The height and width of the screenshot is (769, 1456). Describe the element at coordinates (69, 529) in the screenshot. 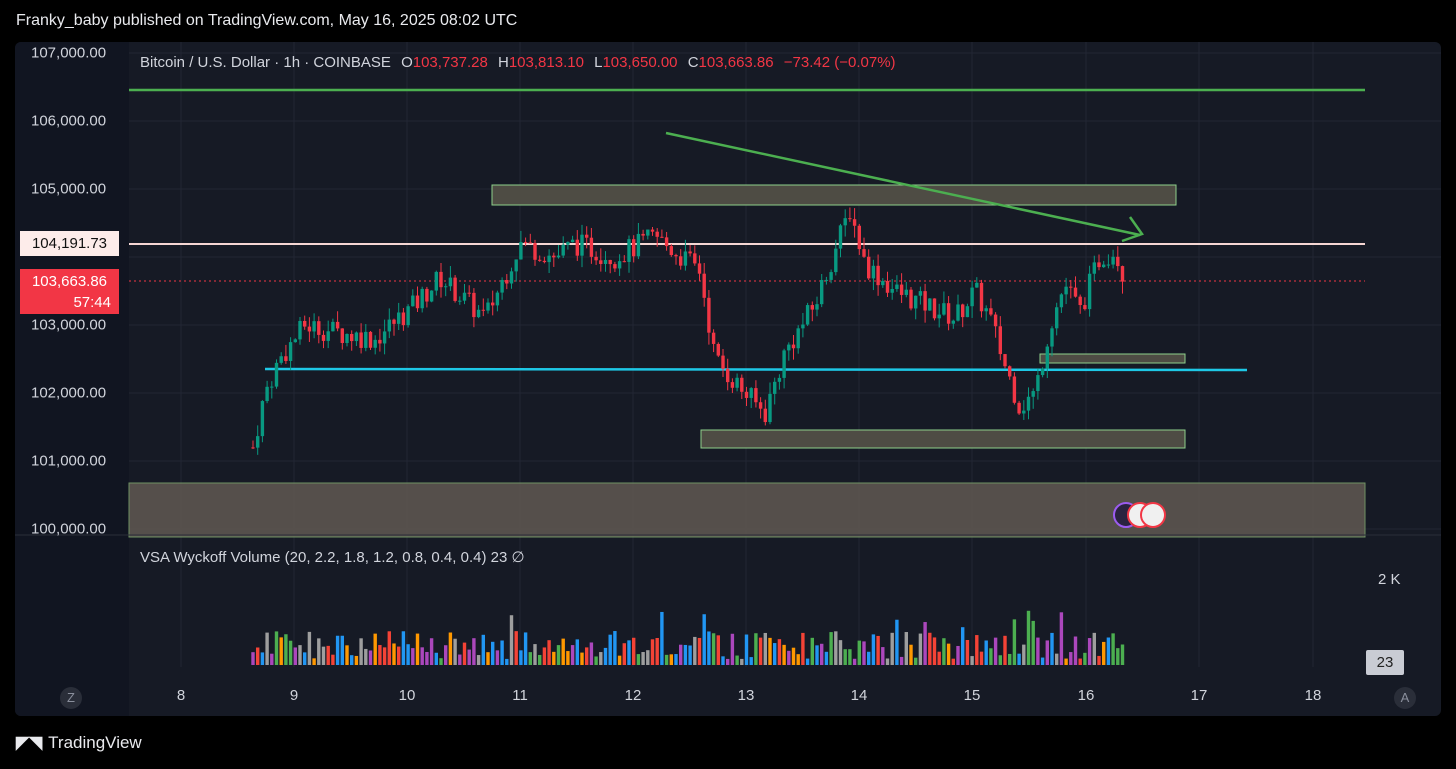

I see `price-tick: 100,000.00` at that location.